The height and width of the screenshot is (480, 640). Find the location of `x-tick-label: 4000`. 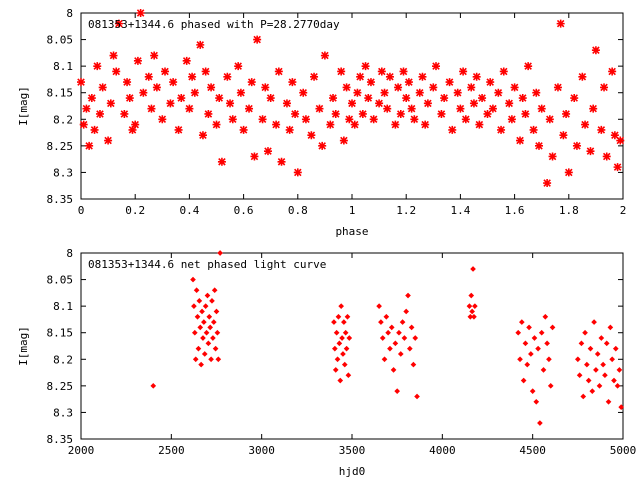

x-tick-label: 4000 is located at coordinates (442, 450).